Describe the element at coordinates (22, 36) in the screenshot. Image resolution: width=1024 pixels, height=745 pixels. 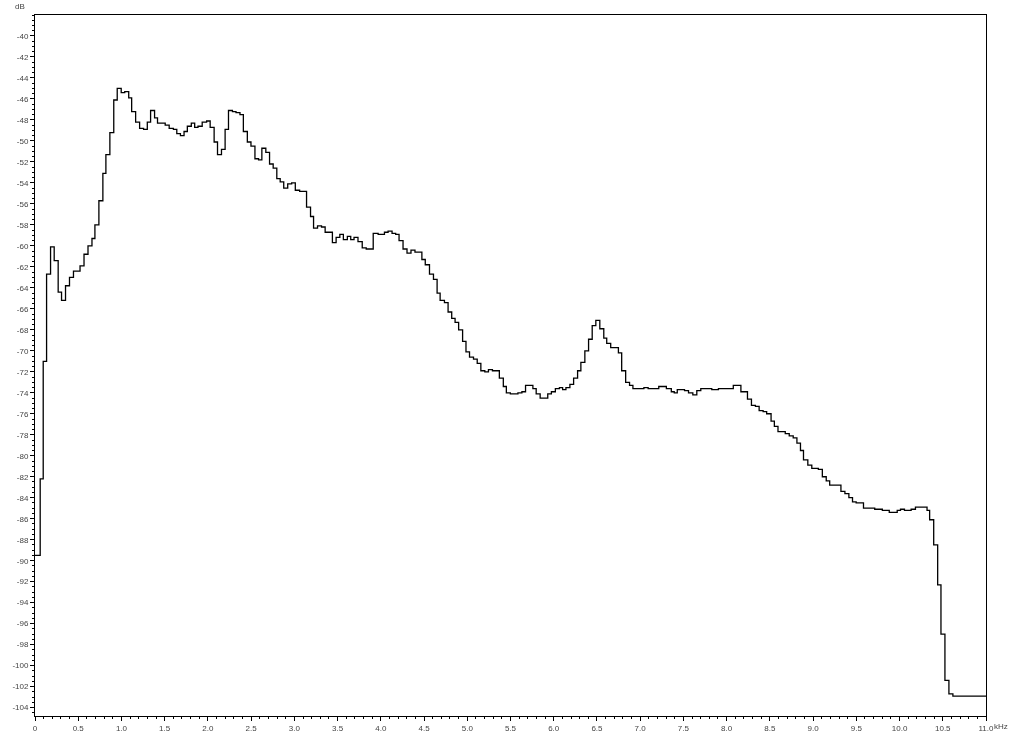
I see `y-tick-label: -40` at that location.